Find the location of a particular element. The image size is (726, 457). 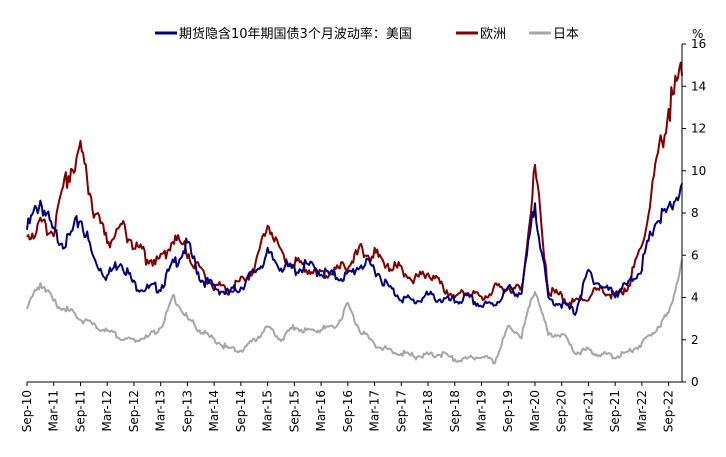

legend-label-2: 日本 is located at coordinates (566, 34).